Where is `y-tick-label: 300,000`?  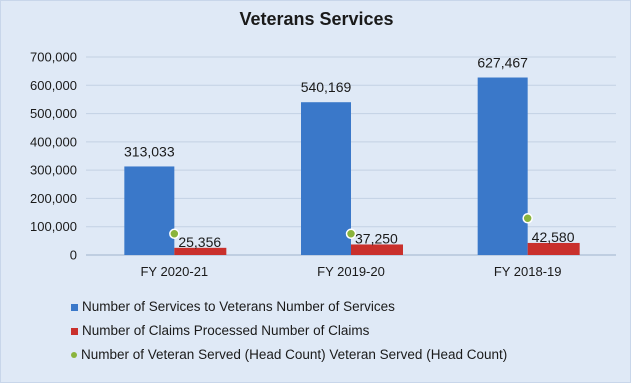
y-tick-label: 300,000 is located at coordinates (53, 170).